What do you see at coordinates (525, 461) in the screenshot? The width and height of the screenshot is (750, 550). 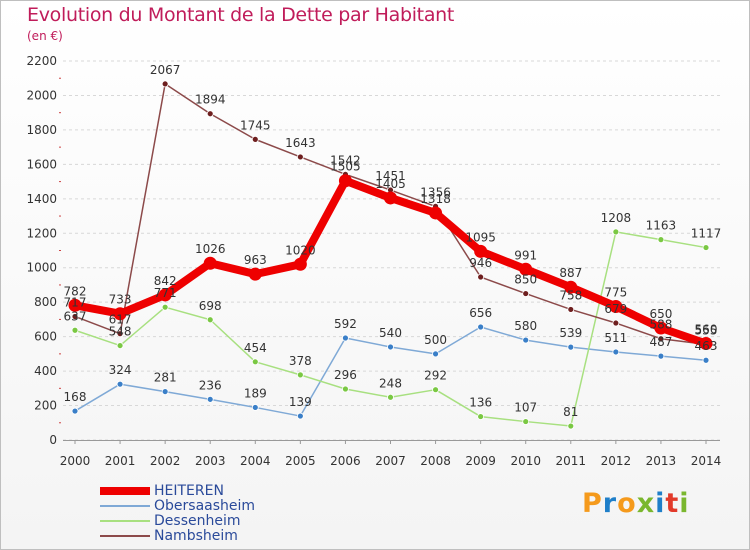 I see `x-tick-label: 2010` at bounding box center [525, 461].